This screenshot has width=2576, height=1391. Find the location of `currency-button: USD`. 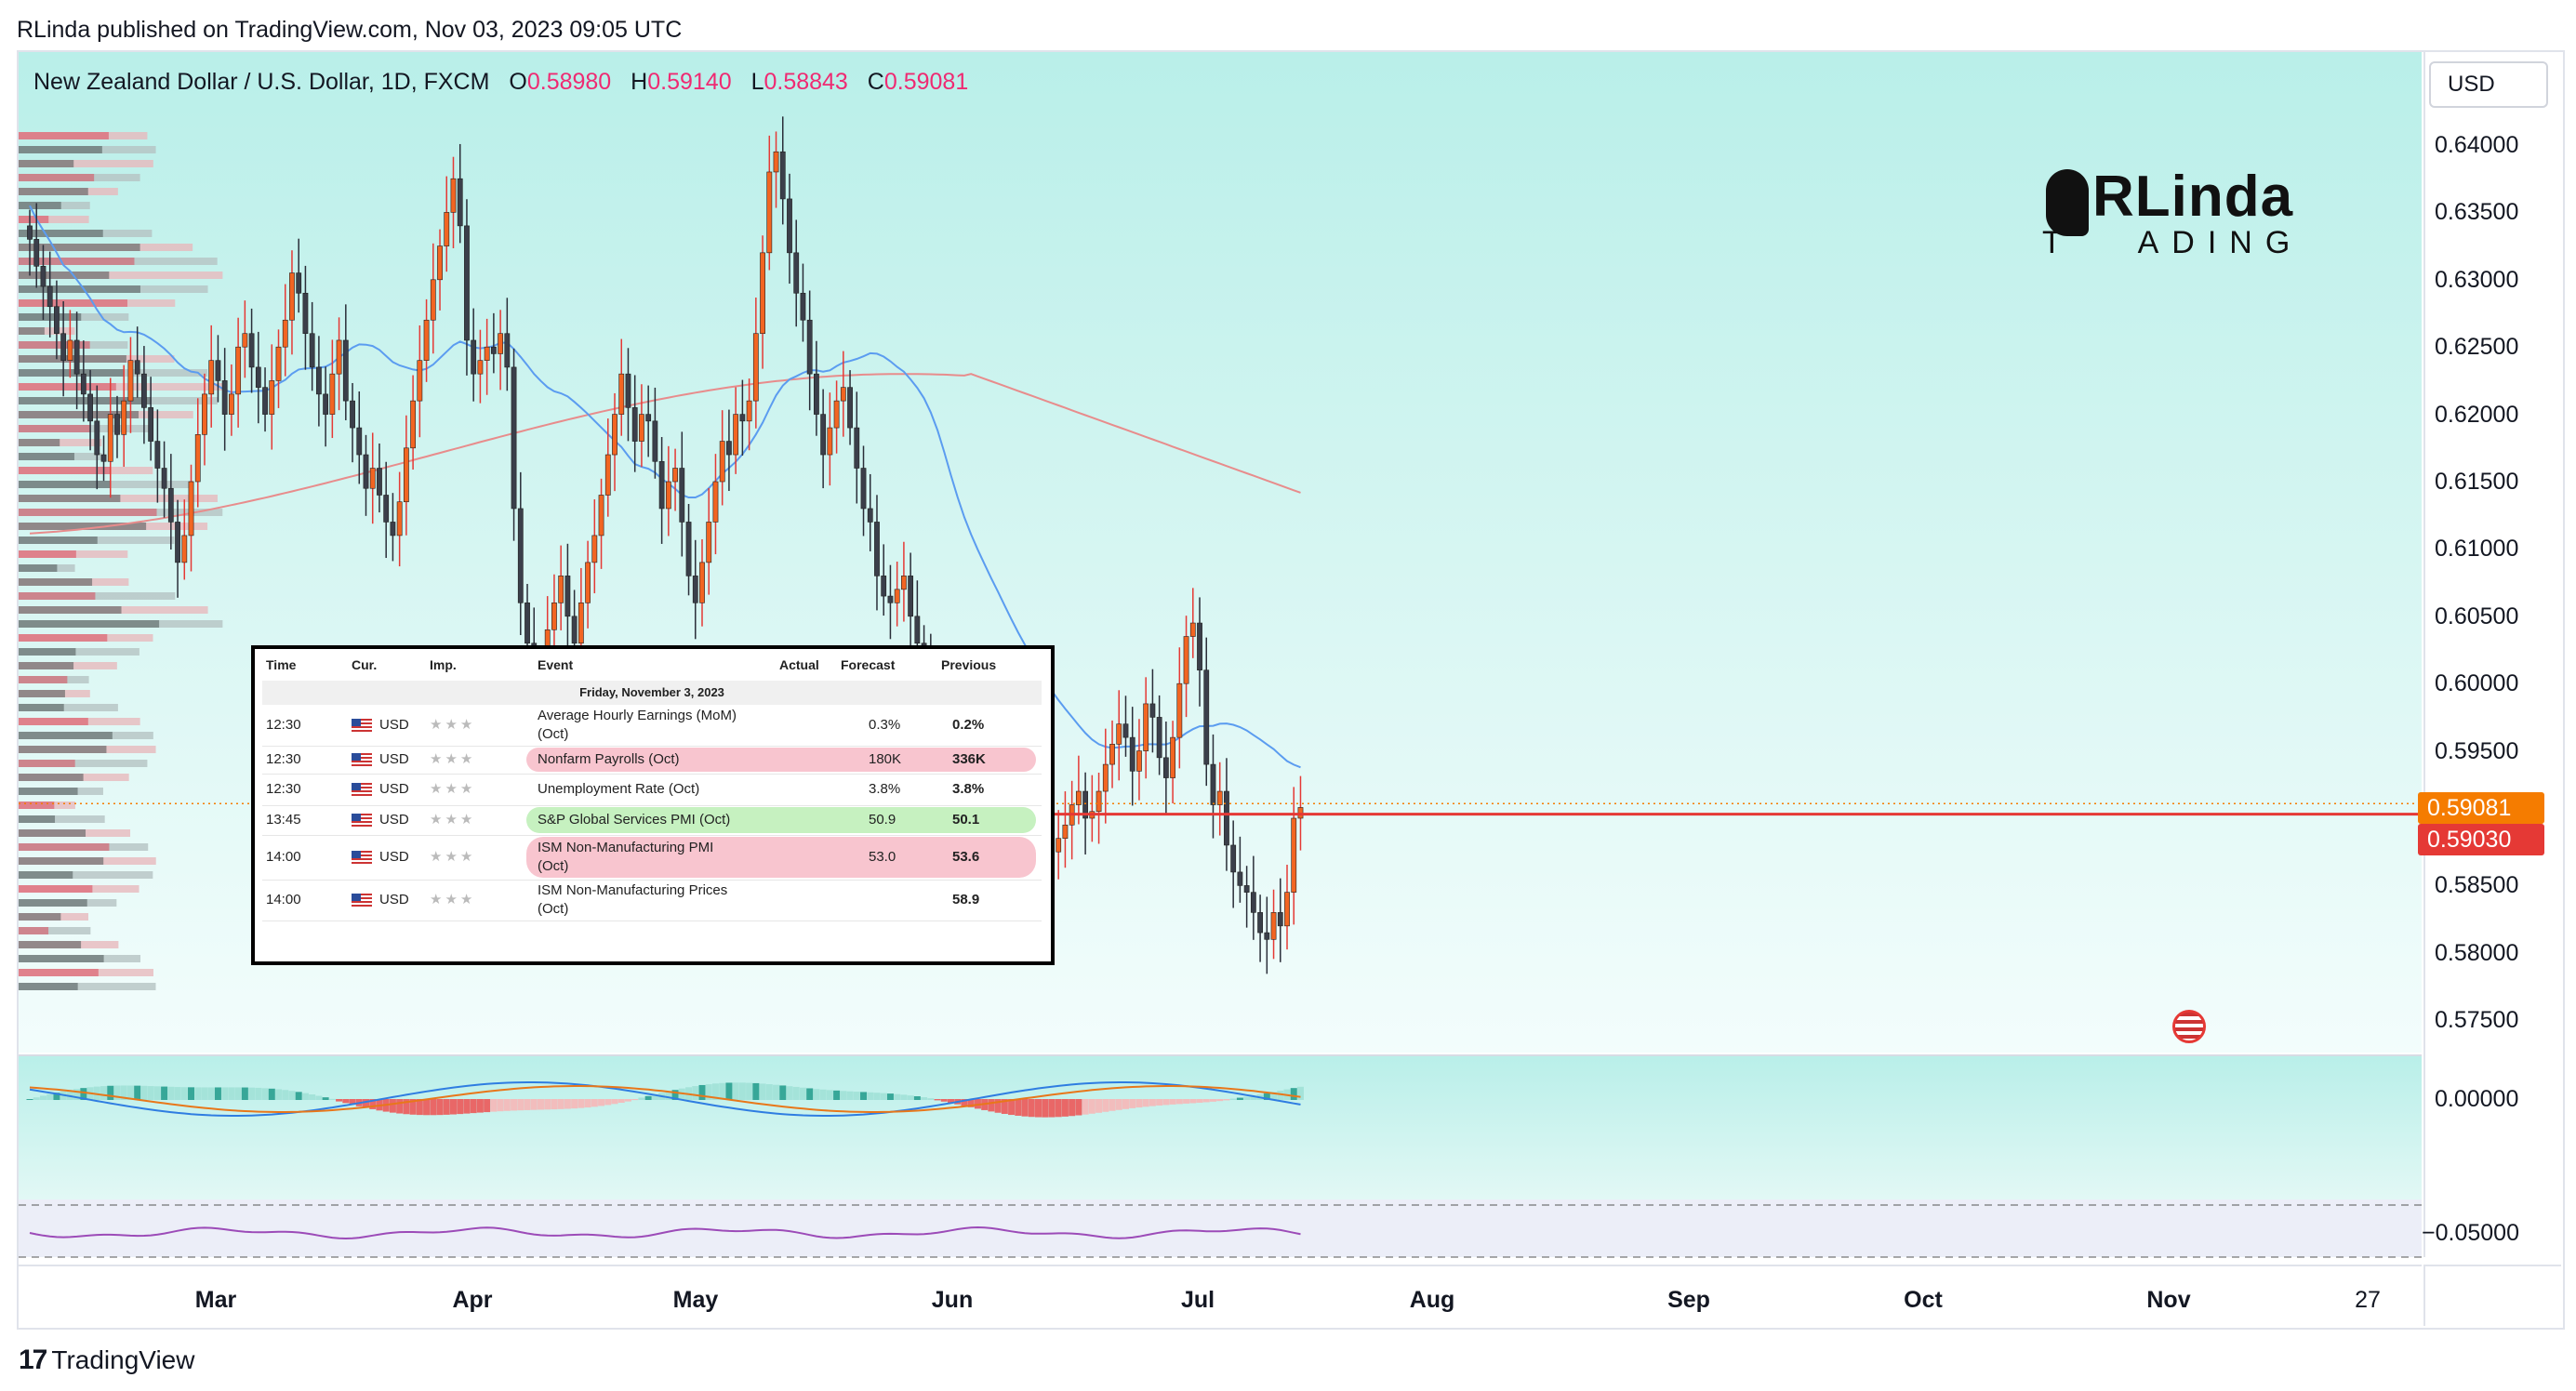

currency-button: USD is located at coordinates (2488, 84).